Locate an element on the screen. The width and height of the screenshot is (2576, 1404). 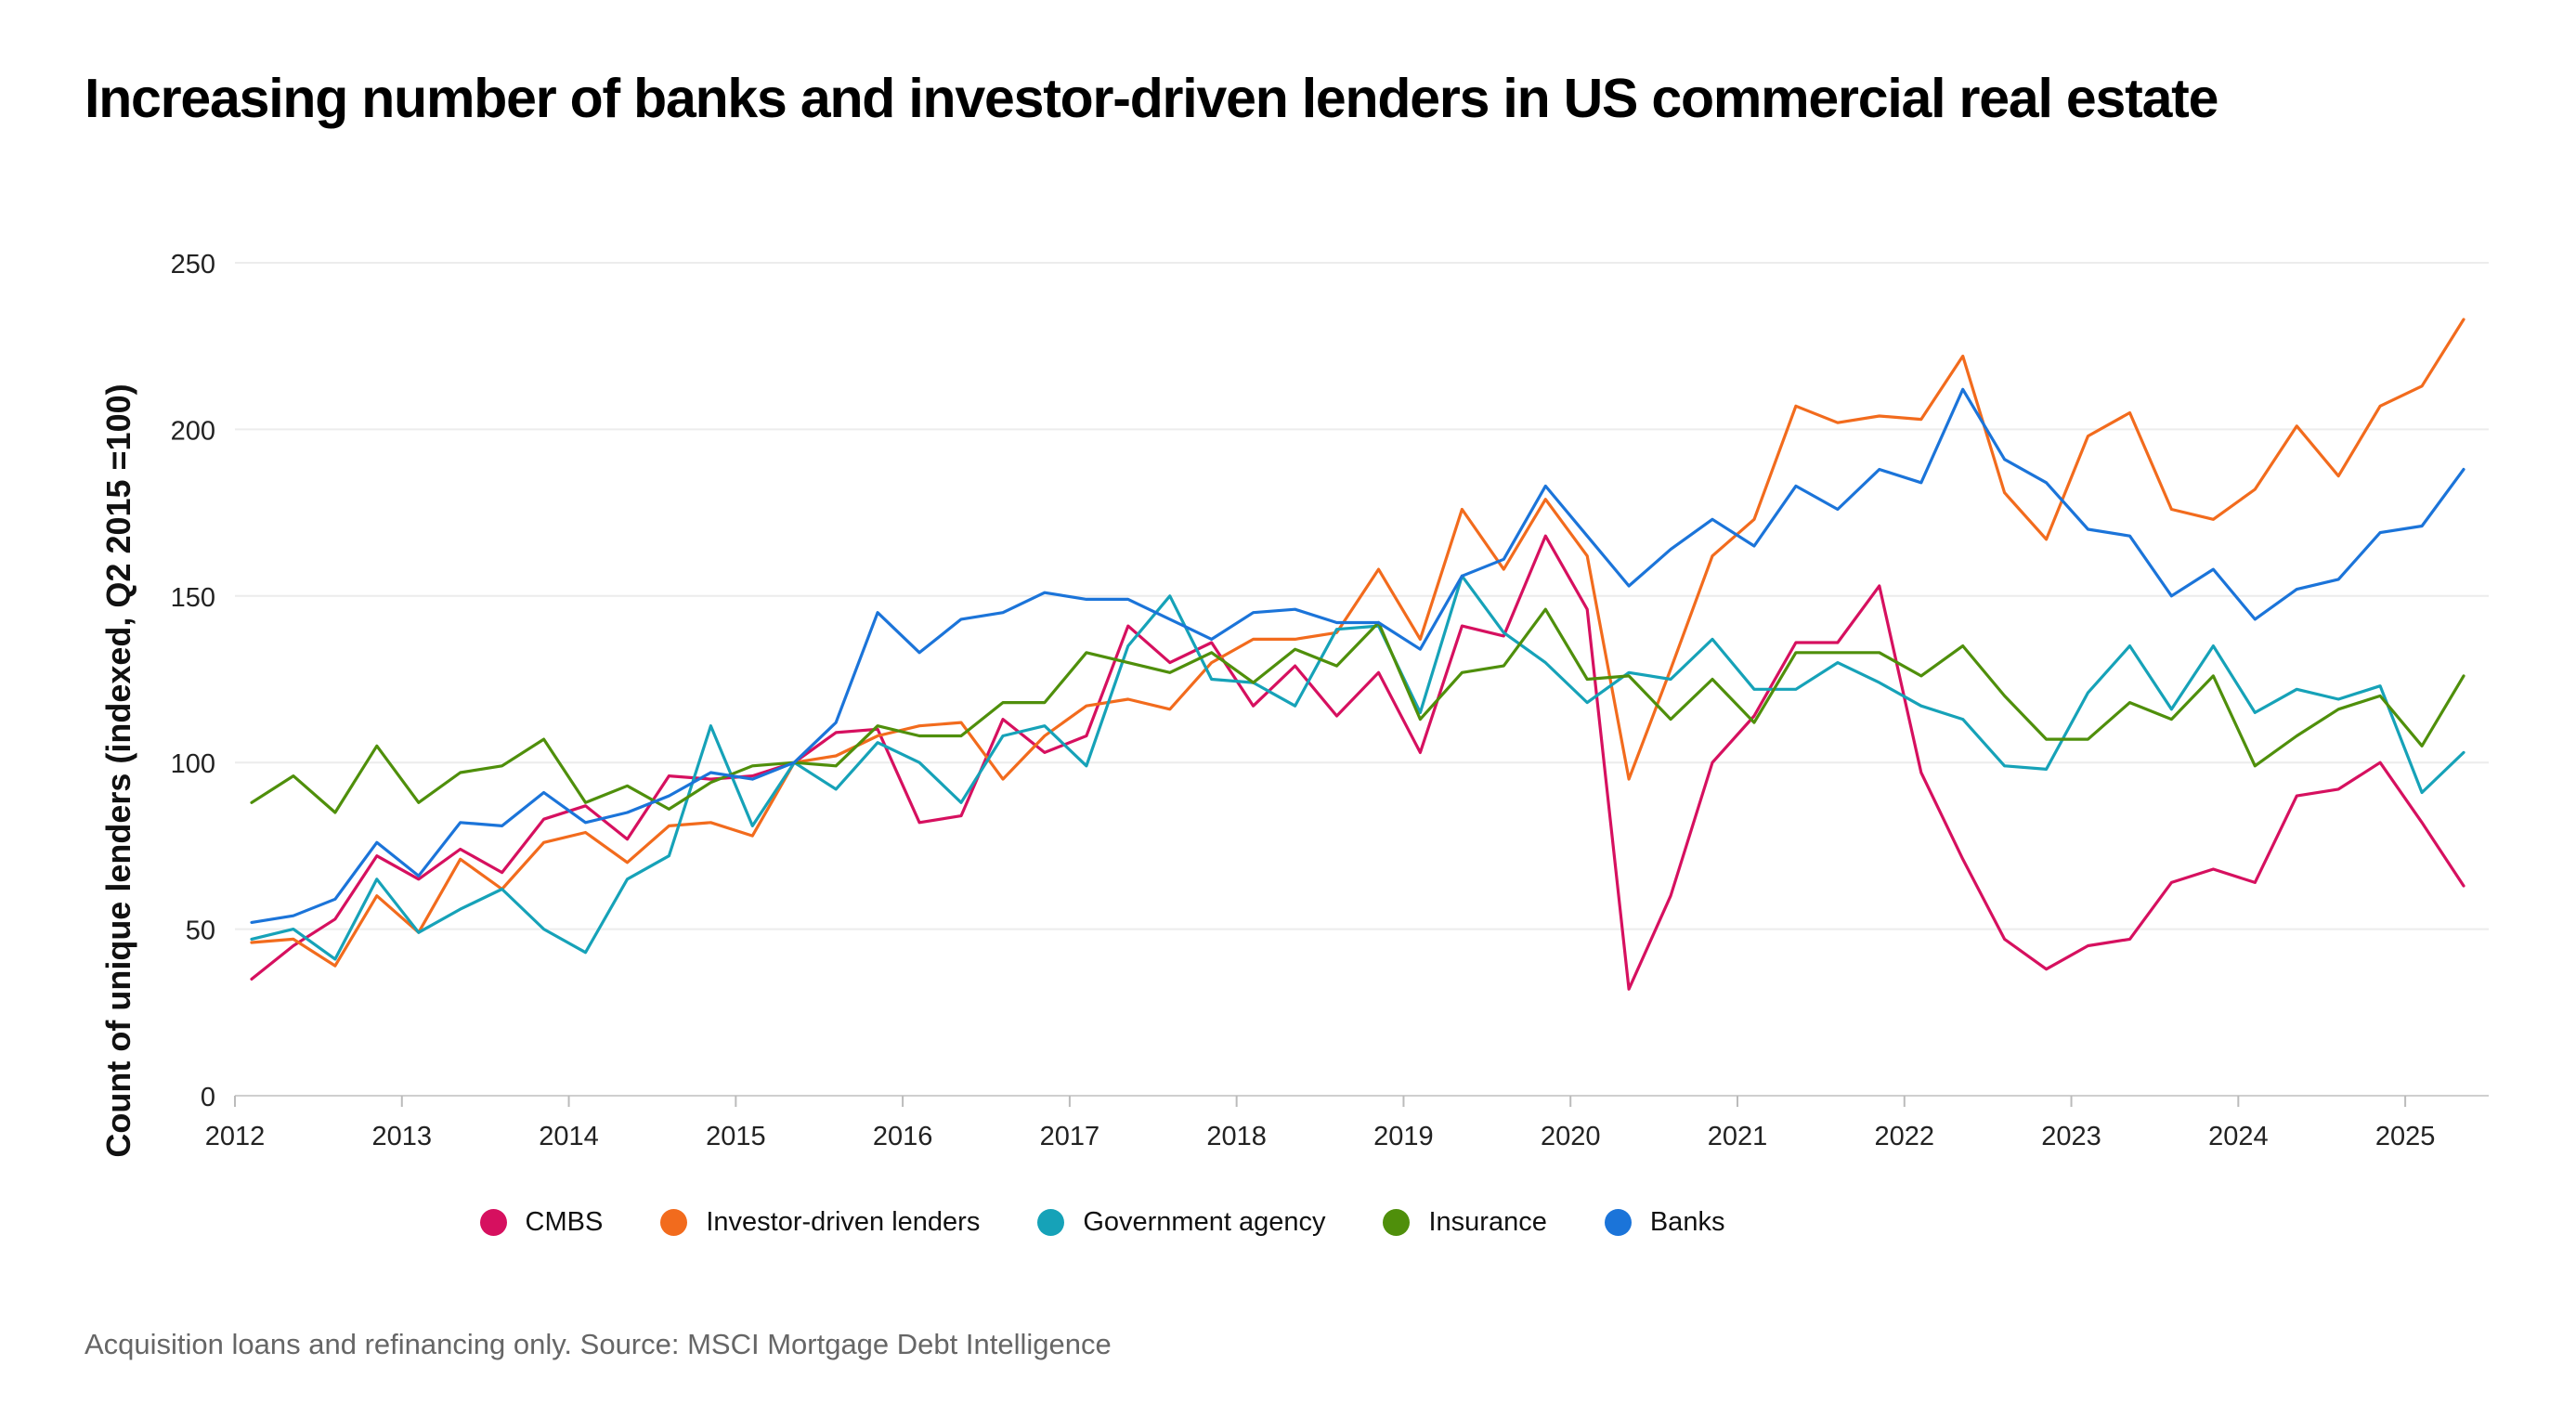
legend-item: Government agency is located at coordinates (1181, 1222).